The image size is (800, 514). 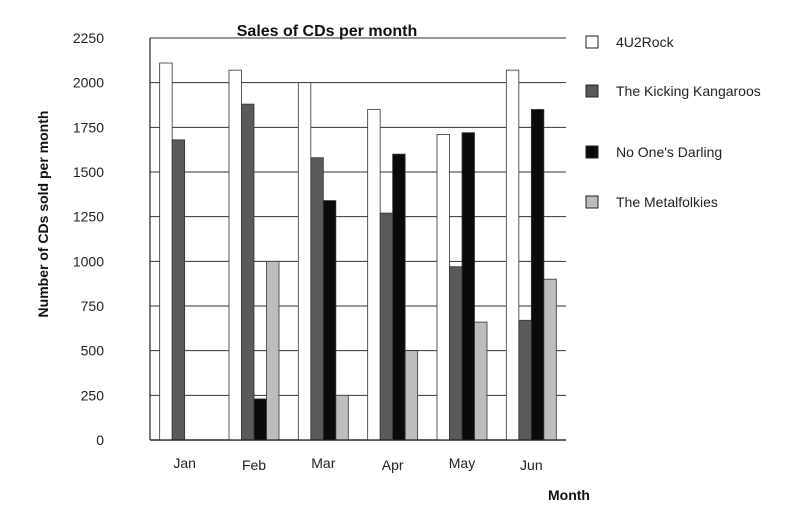 I want to click on y-tick-label: 2250, so click(x=88, y=38).